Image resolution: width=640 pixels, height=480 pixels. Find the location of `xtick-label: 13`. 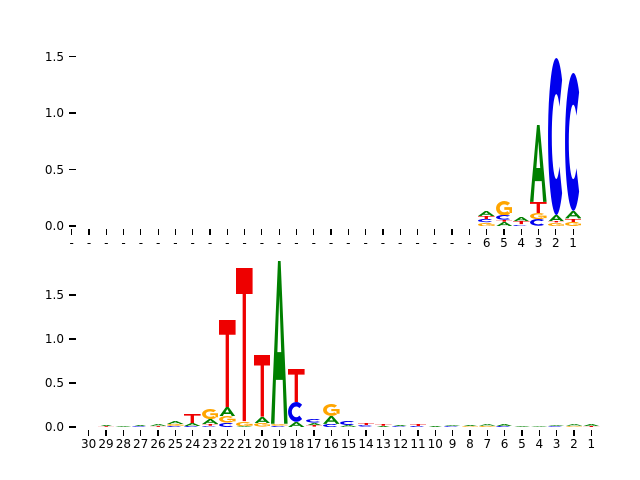

xtick-label: 13 is located at coordinates (383, 444).